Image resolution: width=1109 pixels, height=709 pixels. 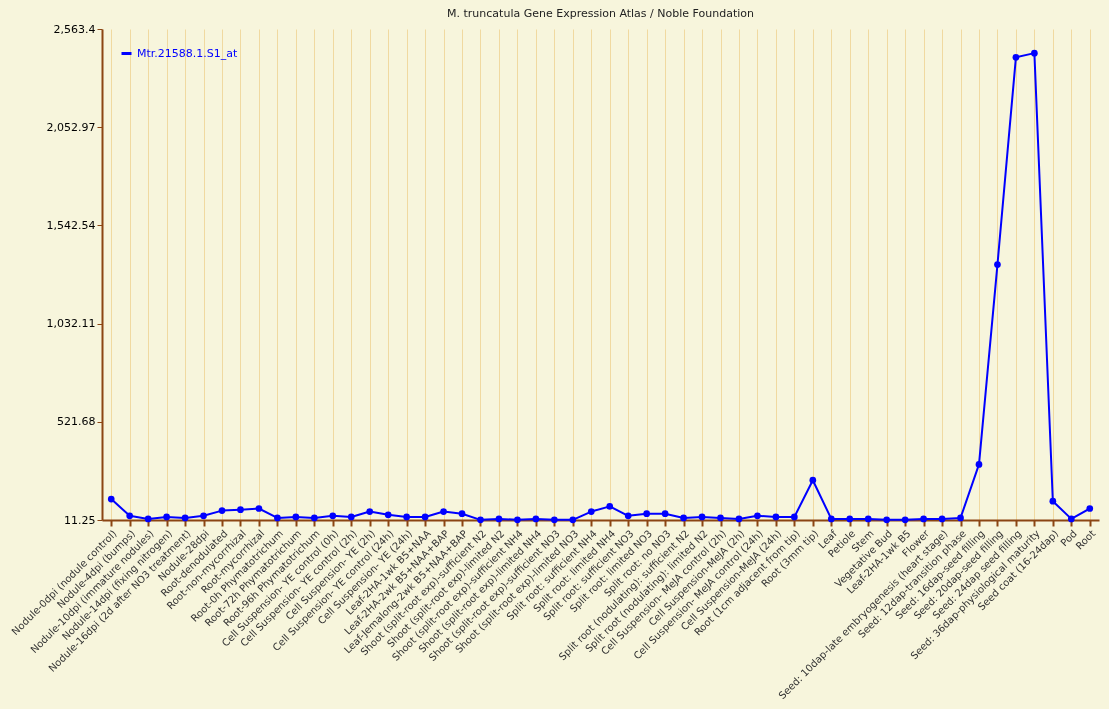 What do you see at coordinates (80, 520) in the screenshot?
I see `y-tick-label: 11.25` at bounding box center [80, 520].